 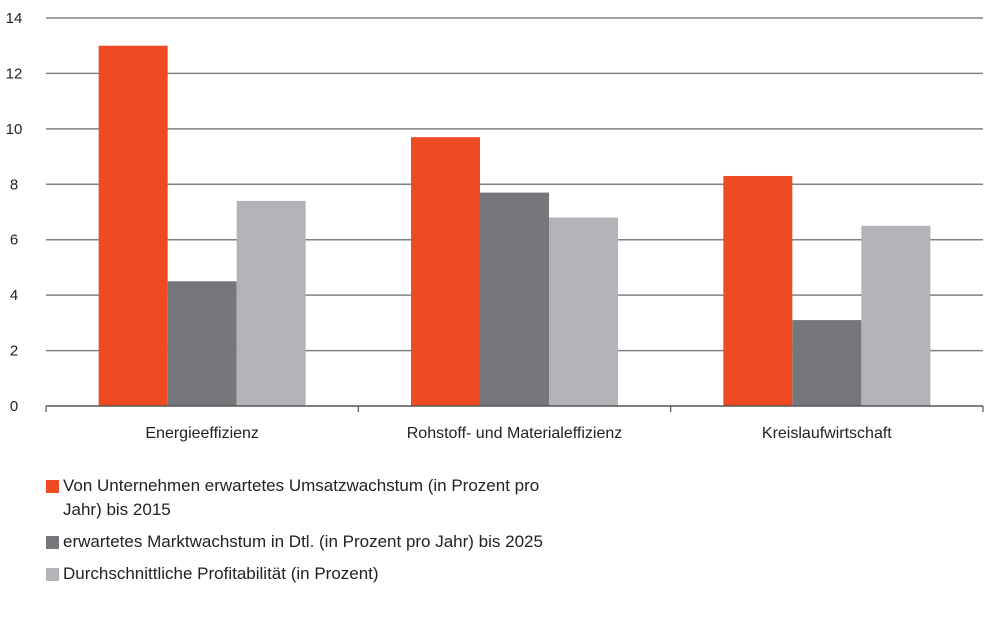 What do you see at coordinates (827, 433) in the screenshot?
I see `category-label: Kreislaufwirtschaft` at bounding box center [827, 433].